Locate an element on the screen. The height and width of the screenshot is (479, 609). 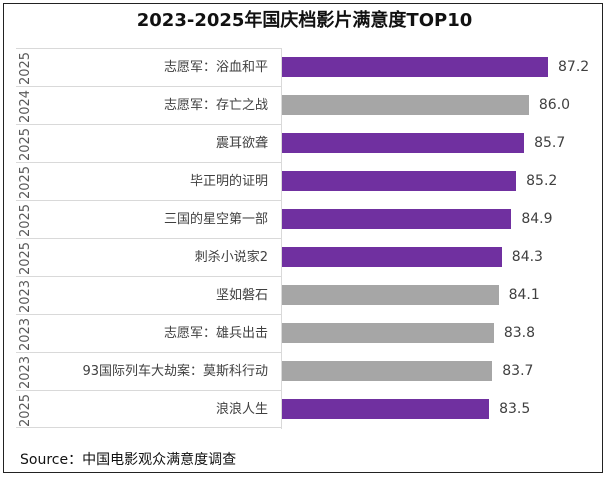
category-row: 2025 浪浪人生 is located at coordinates (149, 409).